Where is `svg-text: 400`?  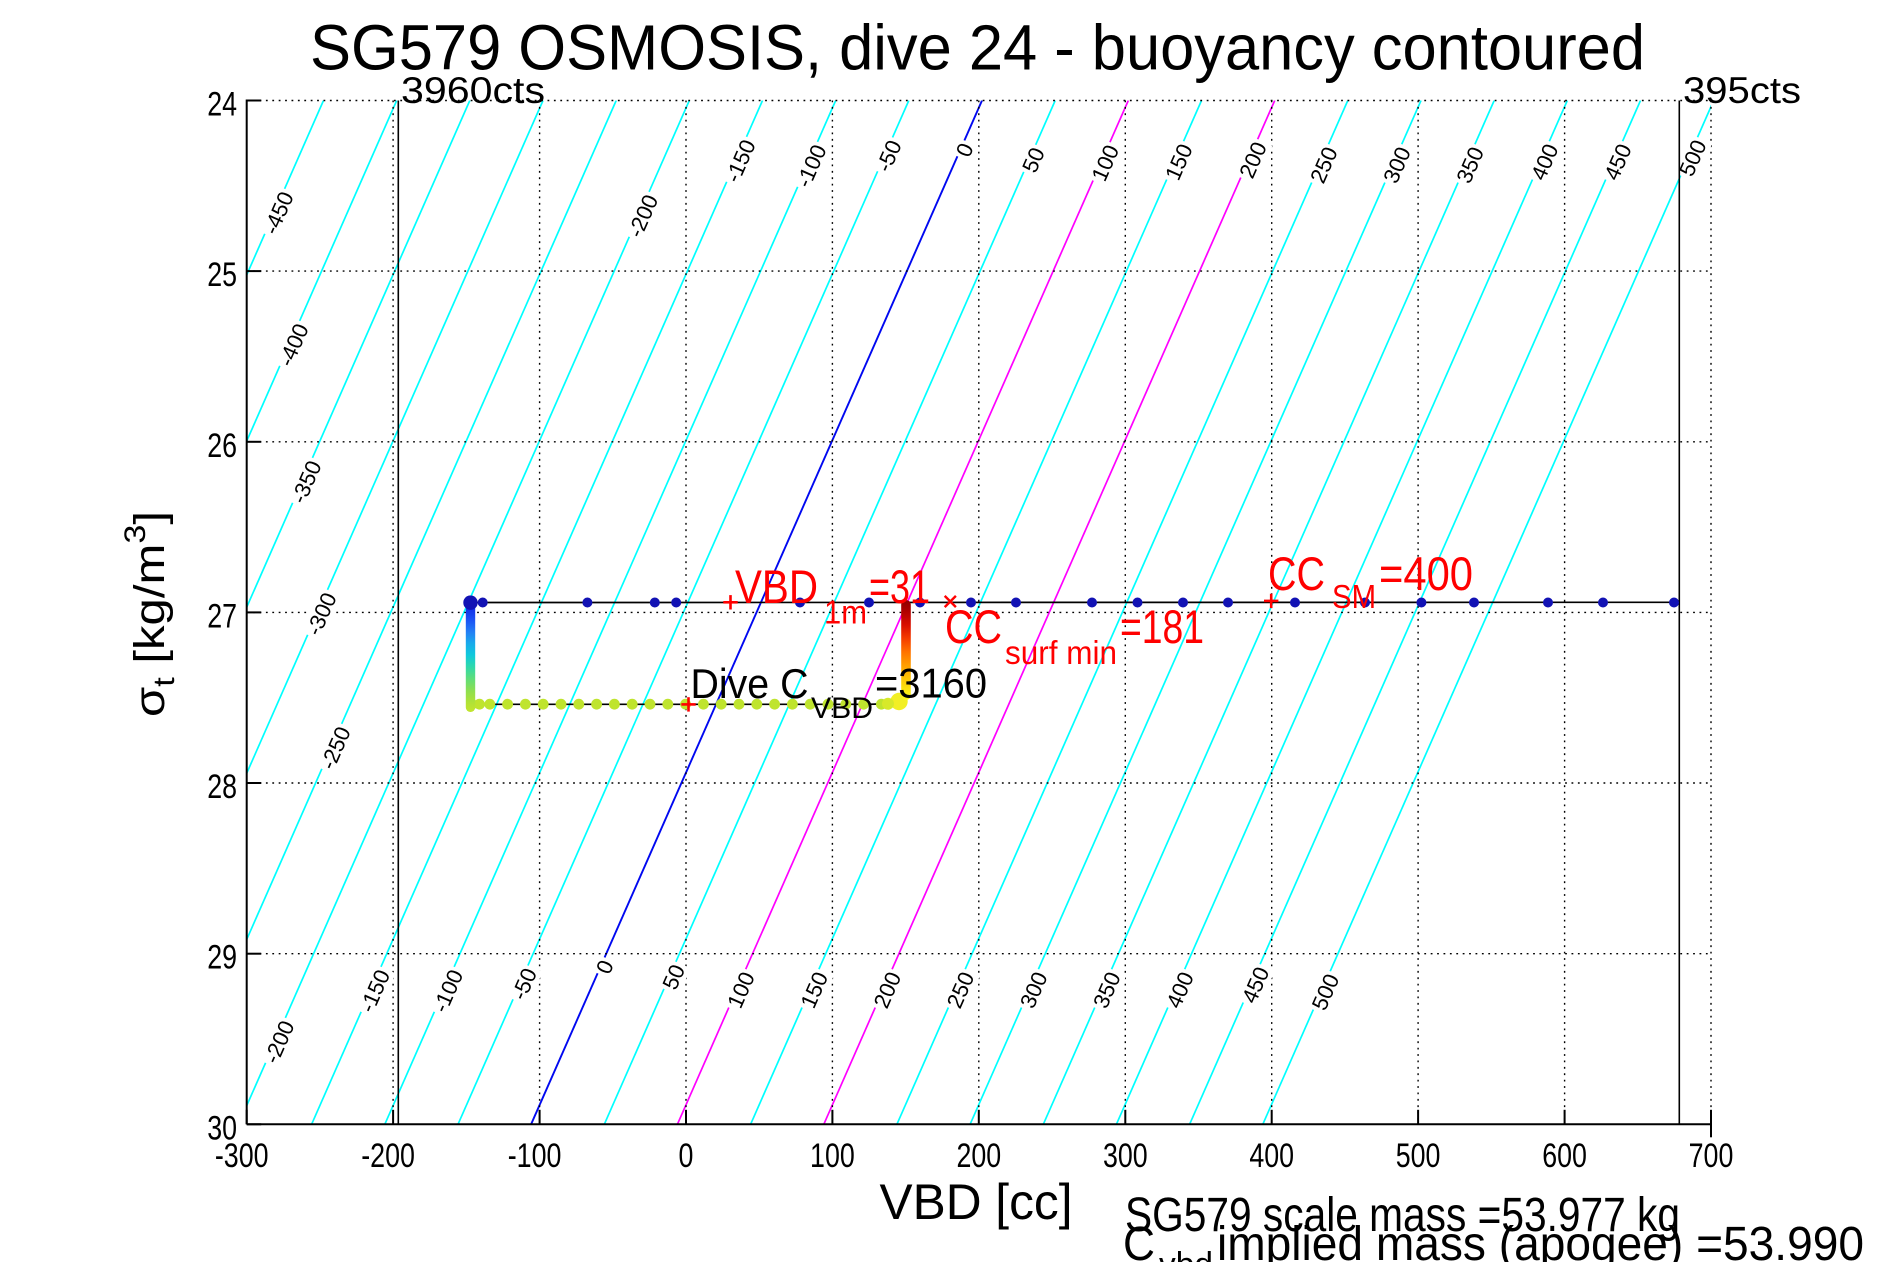
svg-text: 400 is located at coordinates (1271, 1156).